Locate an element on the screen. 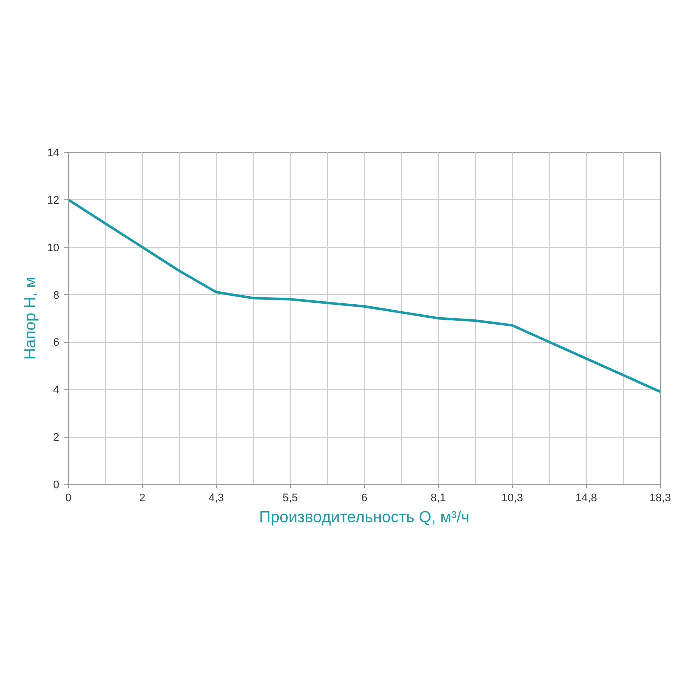 The image size is (700, 700). x-tick-label: 18,3 is located at coordinates (661, 498).